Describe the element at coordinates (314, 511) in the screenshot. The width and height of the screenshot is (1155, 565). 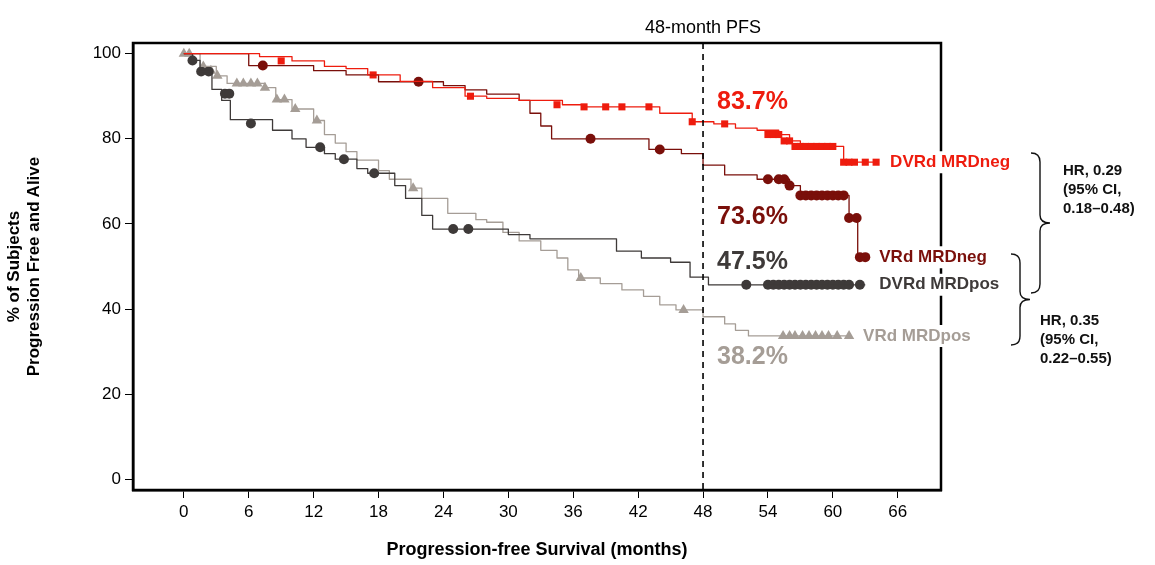
I see `x-tick-label: 12` at that location.